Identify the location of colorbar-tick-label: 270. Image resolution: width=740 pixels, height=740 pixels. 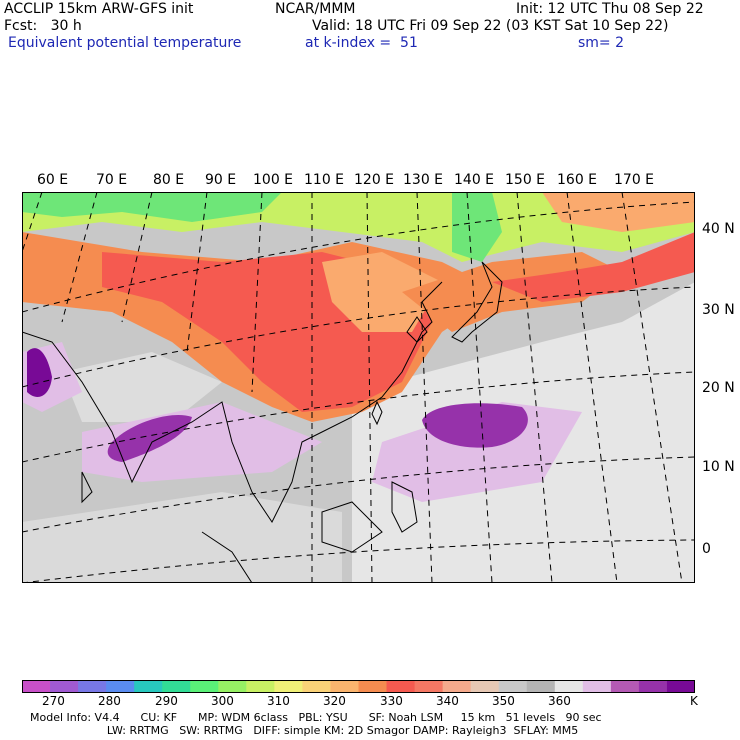
(53, 701).